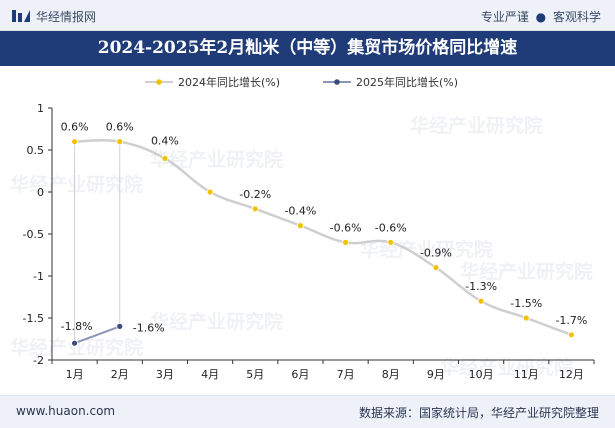 This screenshot has width=615, height=428. What do you see at coordinates (66, 411) in the screenshot?
I see `footer-site: www.huaon.com` at bounding box center [66, 411].